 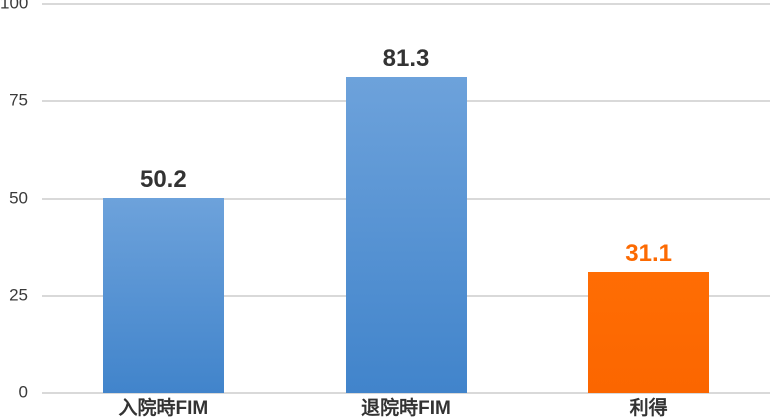 I want to click on bar-value-label: 50.2, so click(x=163, y=179).